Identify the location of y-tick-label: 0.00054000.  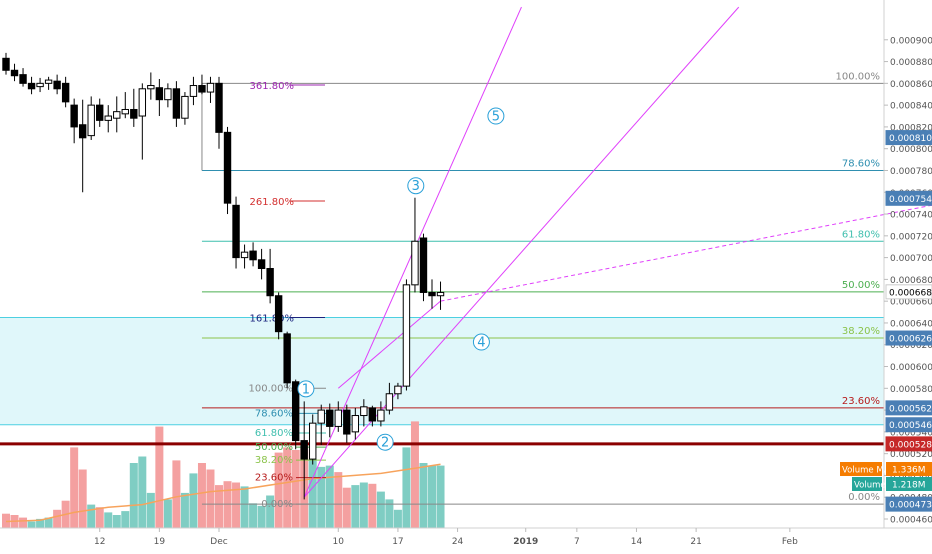
(911, 433).